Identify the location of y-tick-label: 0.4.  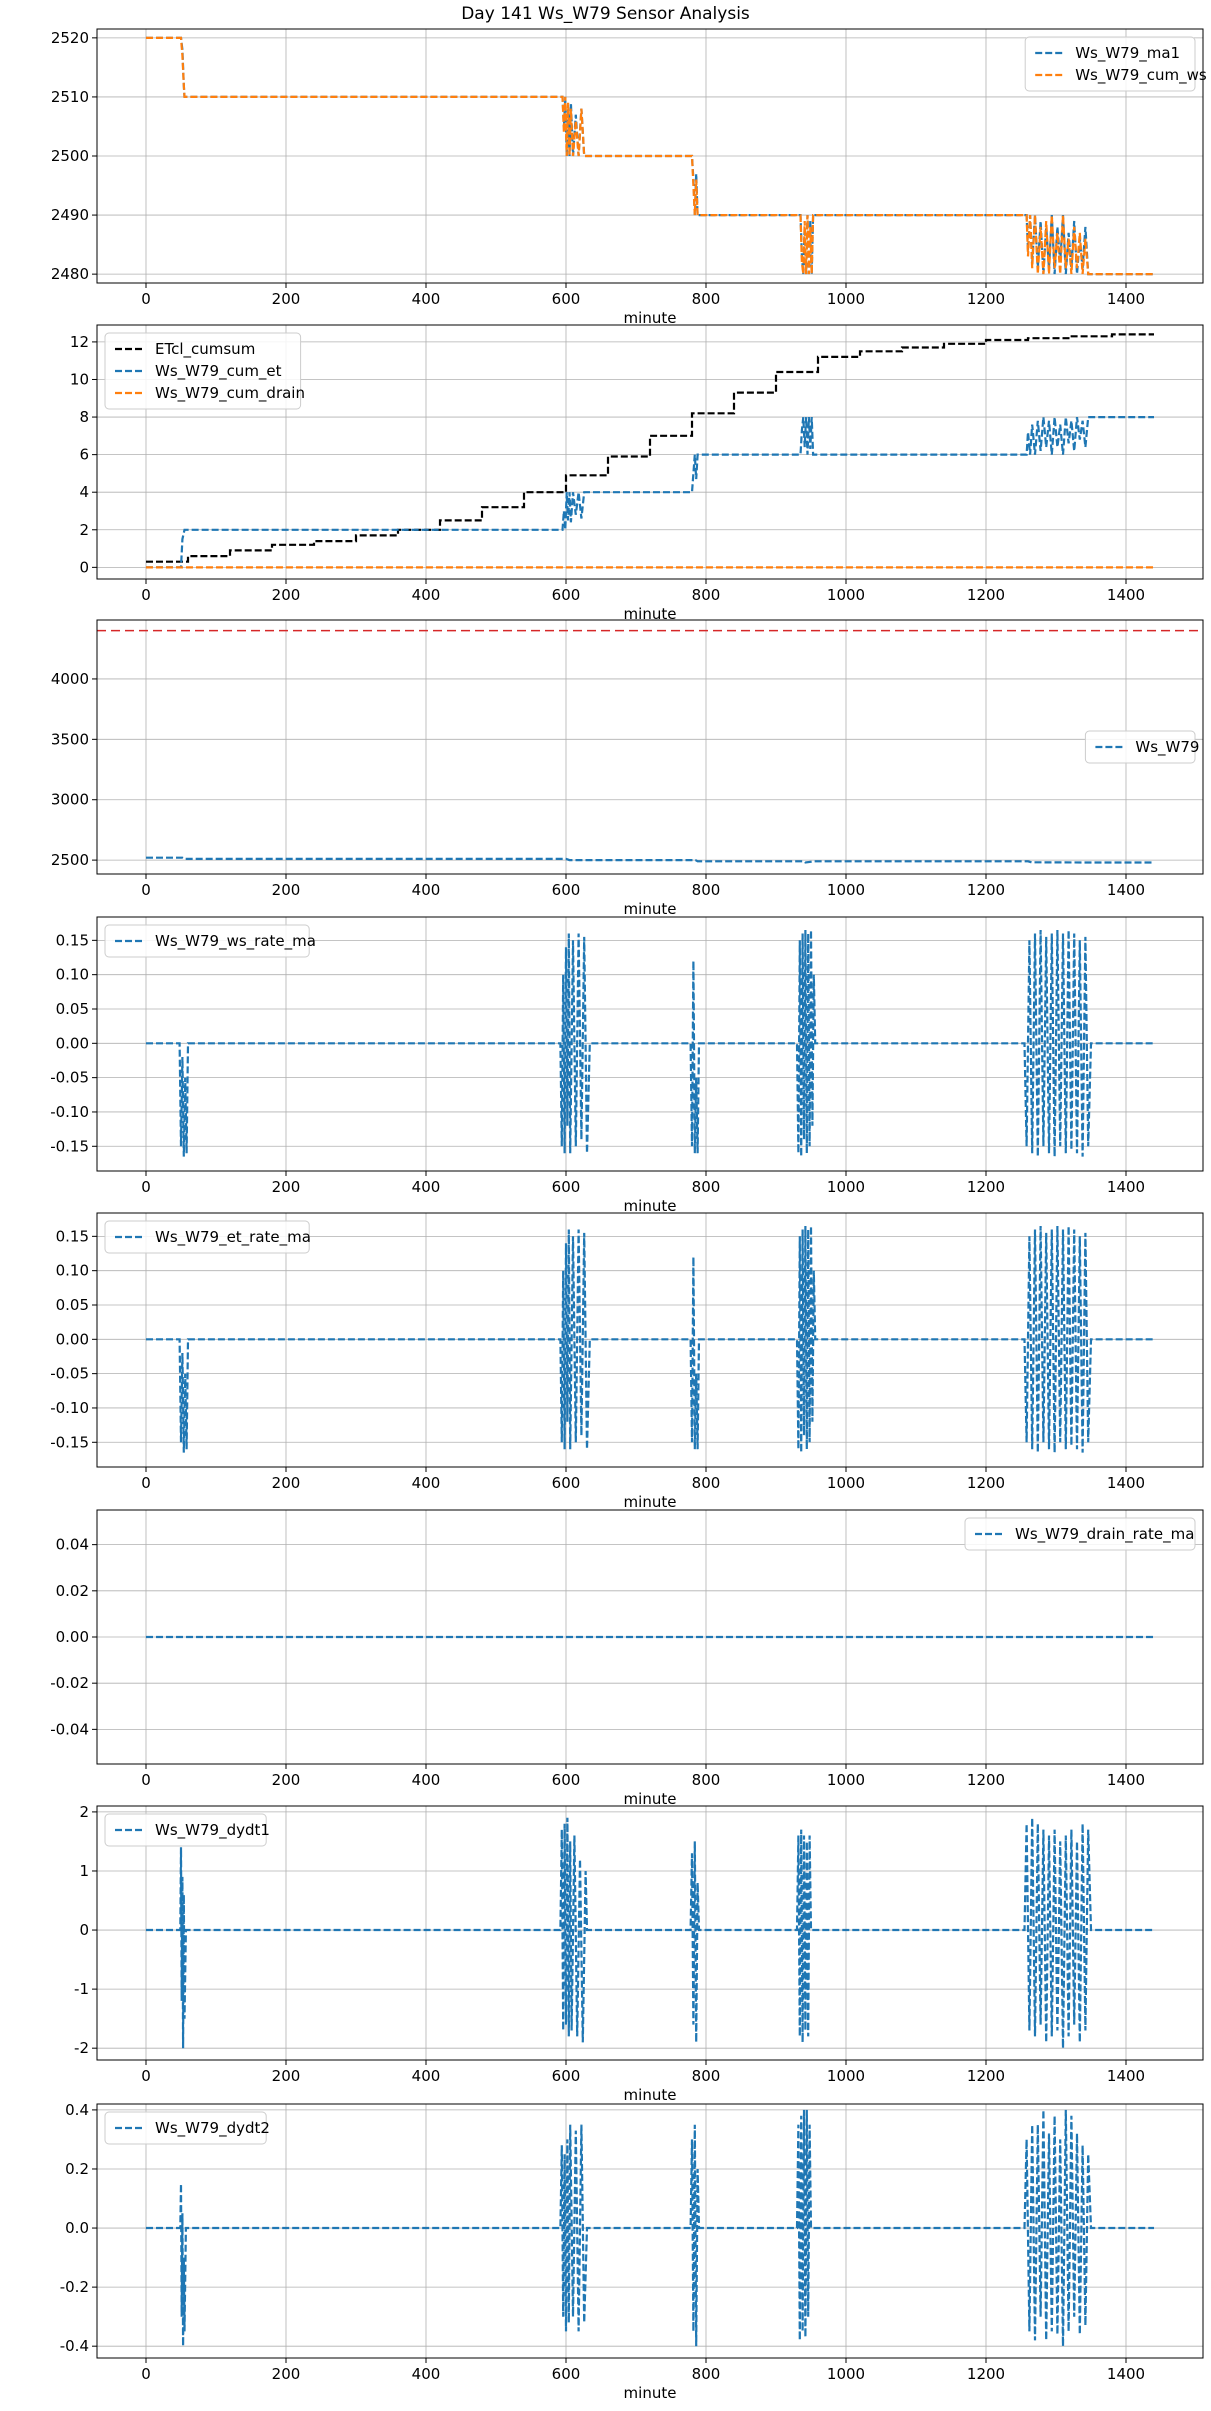
(77, 2110).